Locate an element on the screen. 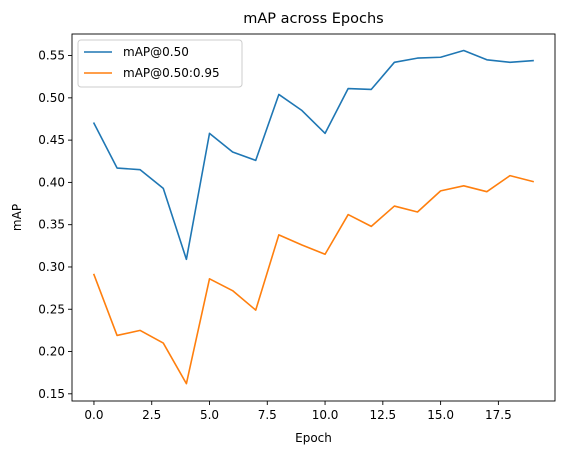 This screenshot has width=576, height=455. x-axis-title: Epoch is located at coordinates (313, 438).